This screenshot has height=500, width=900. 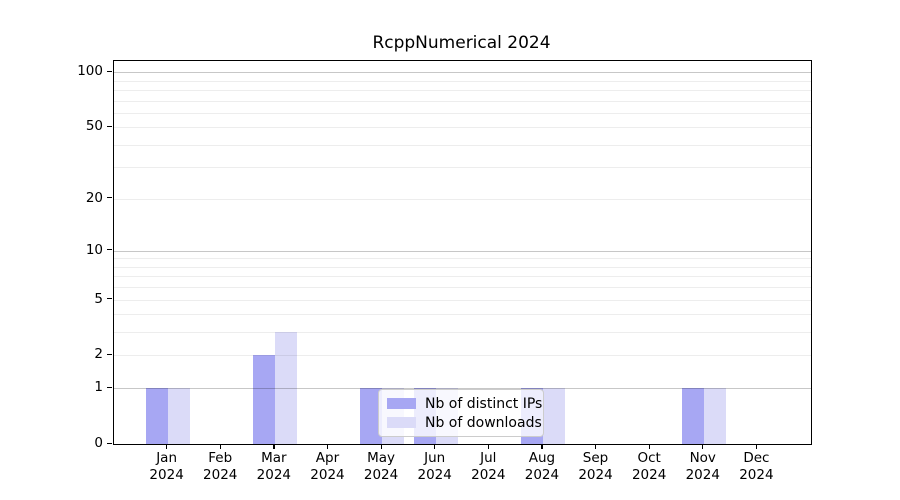 I want to click on x-tick-label: Jun 2024, so click(x=435, y=467).